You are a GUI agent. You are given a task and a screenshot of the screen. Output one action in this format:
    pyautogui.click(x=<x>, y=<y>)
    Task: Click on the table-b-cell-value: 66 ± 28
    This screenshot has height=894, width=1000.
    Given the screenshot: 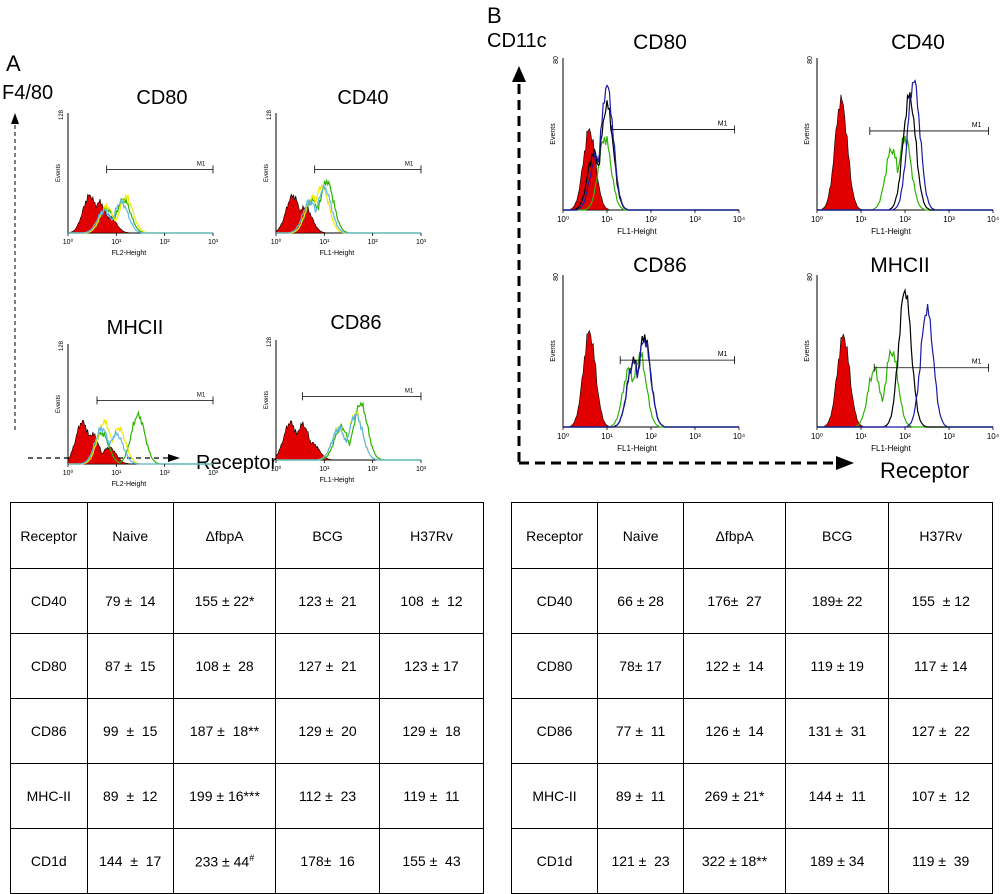 What is the action you would take?
    pyautogui.click(x=640, y=601)
    